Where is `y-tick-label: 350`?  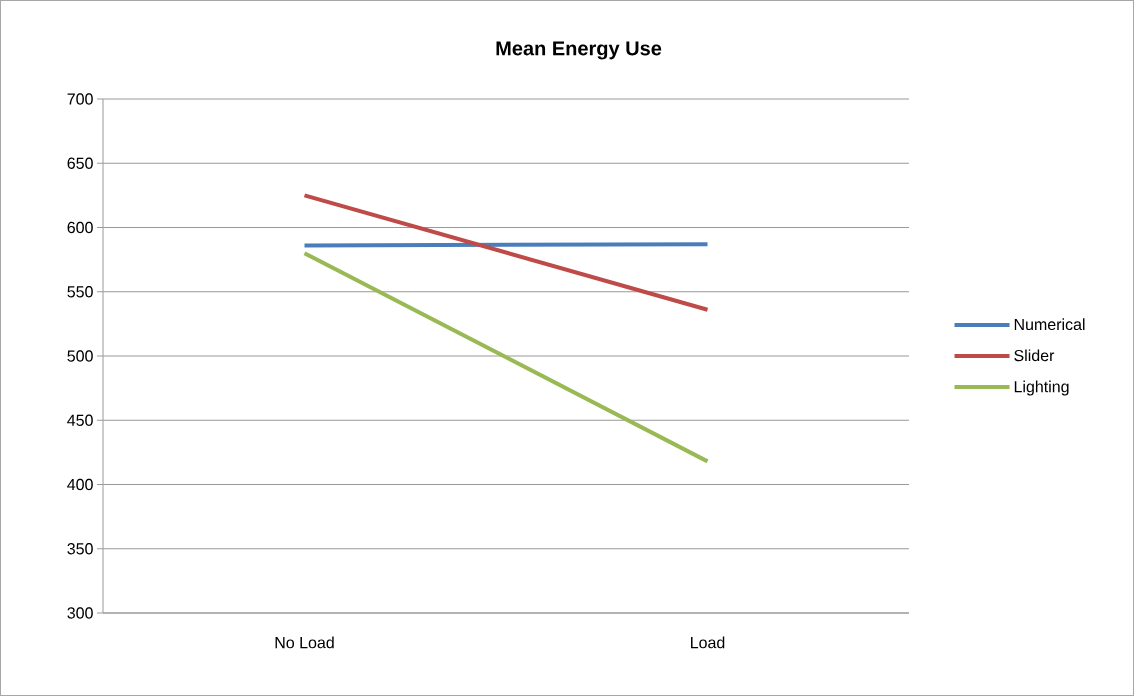 y-tick-label: 350 is located at coordinates (80, 549).